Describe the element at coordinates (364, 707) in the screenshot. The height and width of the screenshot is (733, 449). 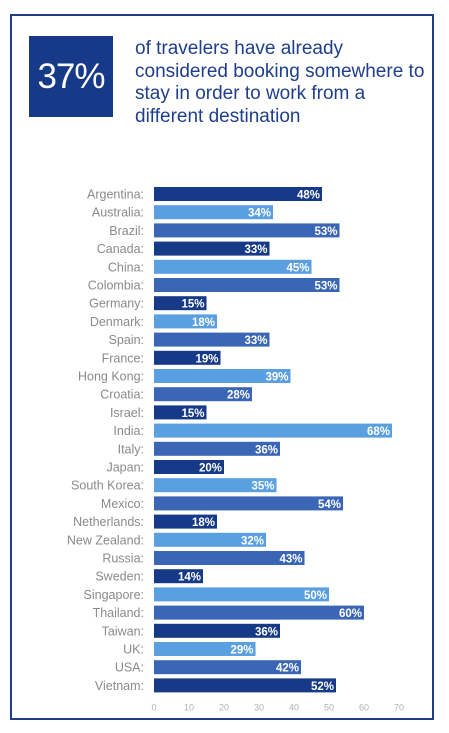
I see `x-tick-label: 60` at that location.